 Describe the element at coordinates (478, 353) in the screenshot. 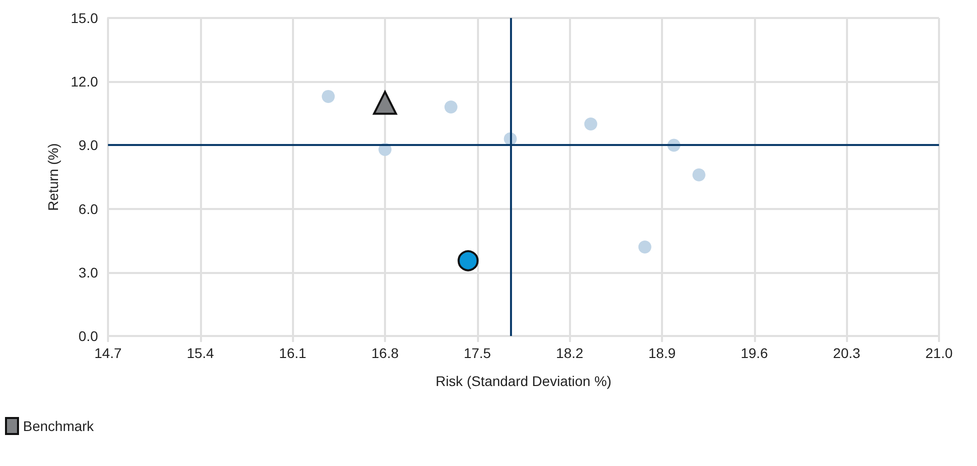

I see `x-tick-label: 17.5` at that location.